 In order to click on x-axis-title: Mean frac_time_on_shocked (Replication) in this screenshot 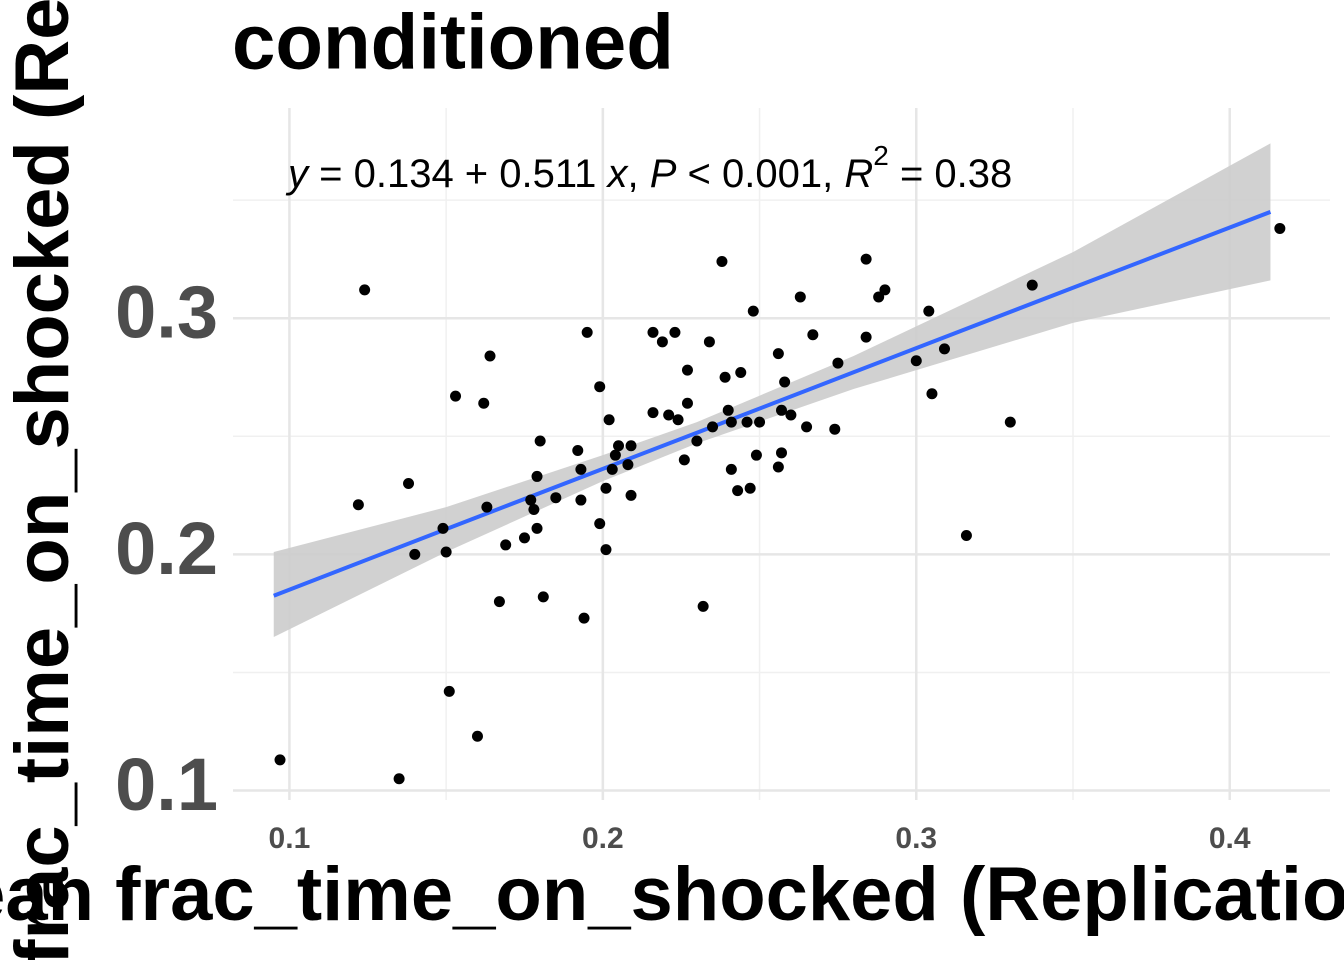, I will do `click(672, 894)`.